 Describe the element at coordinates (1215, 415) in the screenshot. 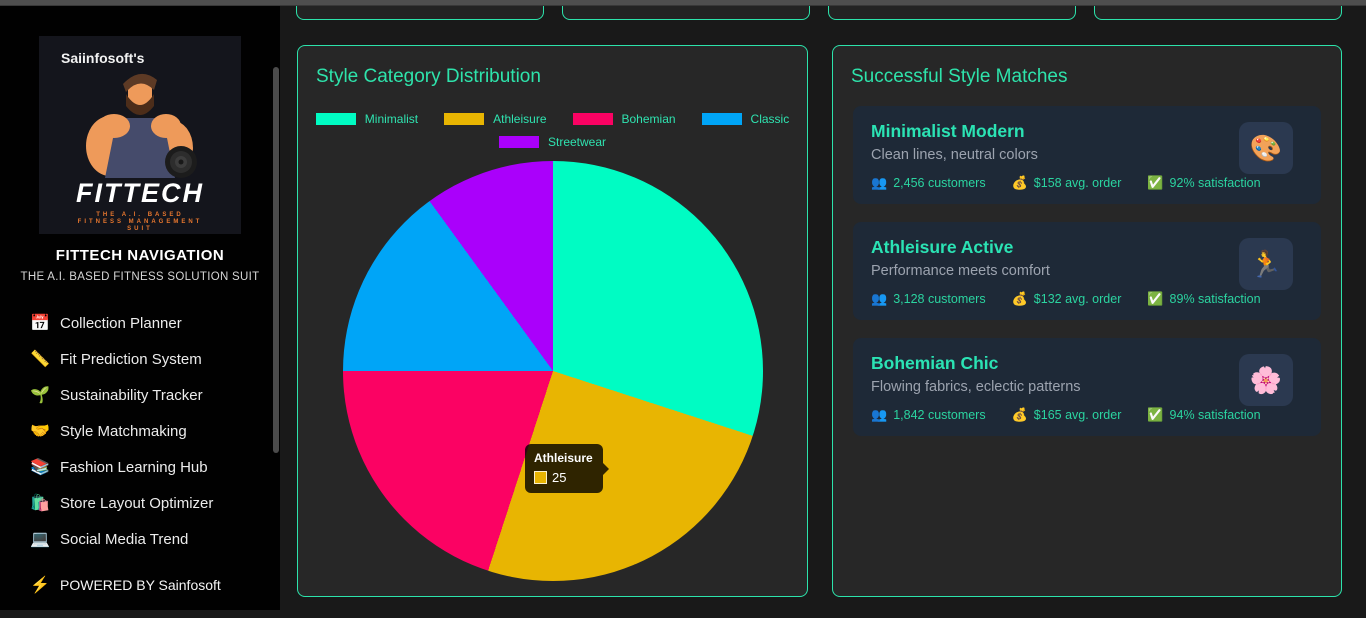

I see `satisfaction-value: 94% satisfaction` at that location.